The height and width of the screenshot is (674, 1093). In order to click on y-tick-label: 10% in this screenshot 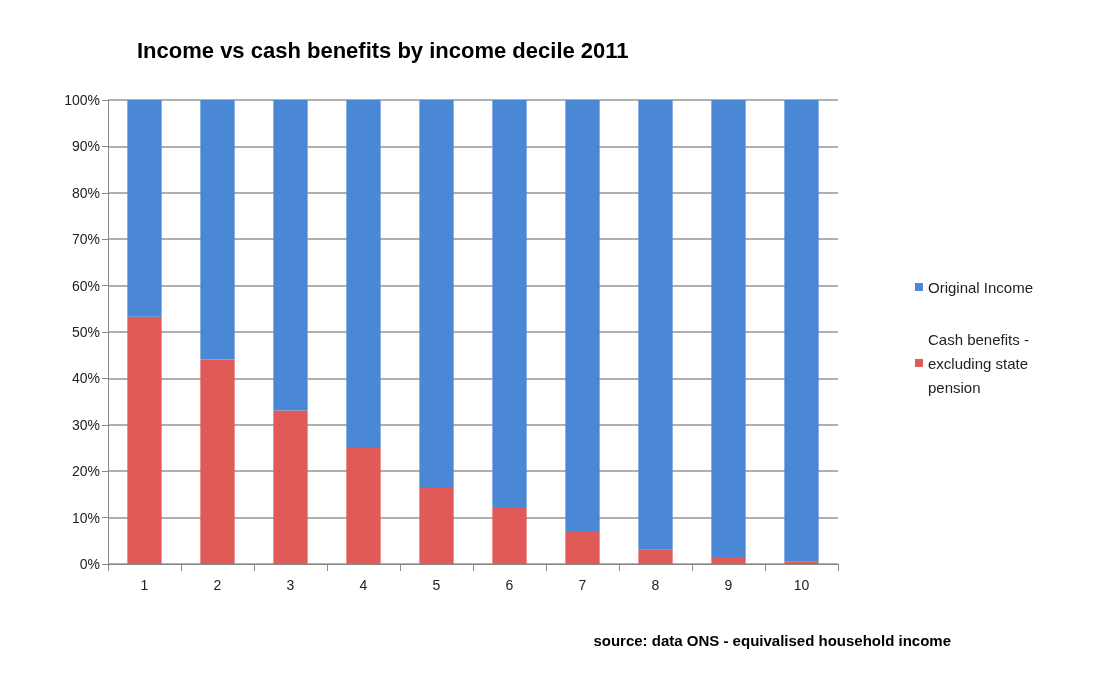, I will do `click(85, 517)`.